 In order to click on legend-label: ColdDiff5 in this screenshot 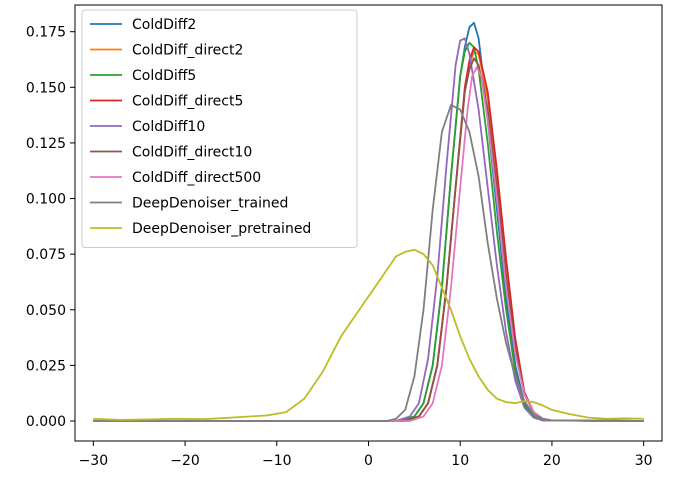, I will do `click(164, 76)`.